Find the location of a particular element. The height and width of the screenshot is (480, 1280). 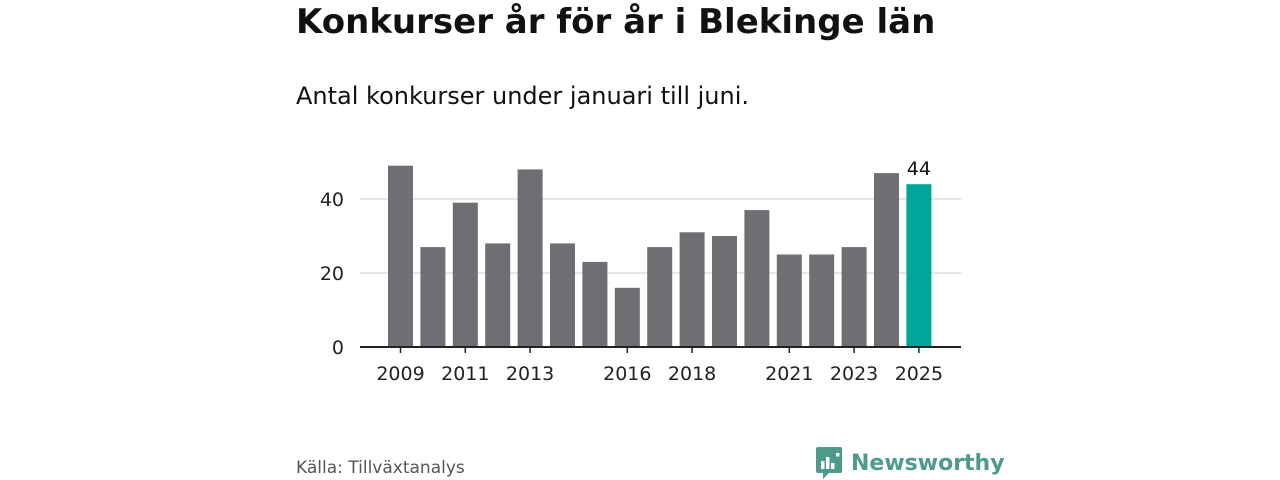

x-tick-label-2021: 2021 is located at coordinates (789, 374).